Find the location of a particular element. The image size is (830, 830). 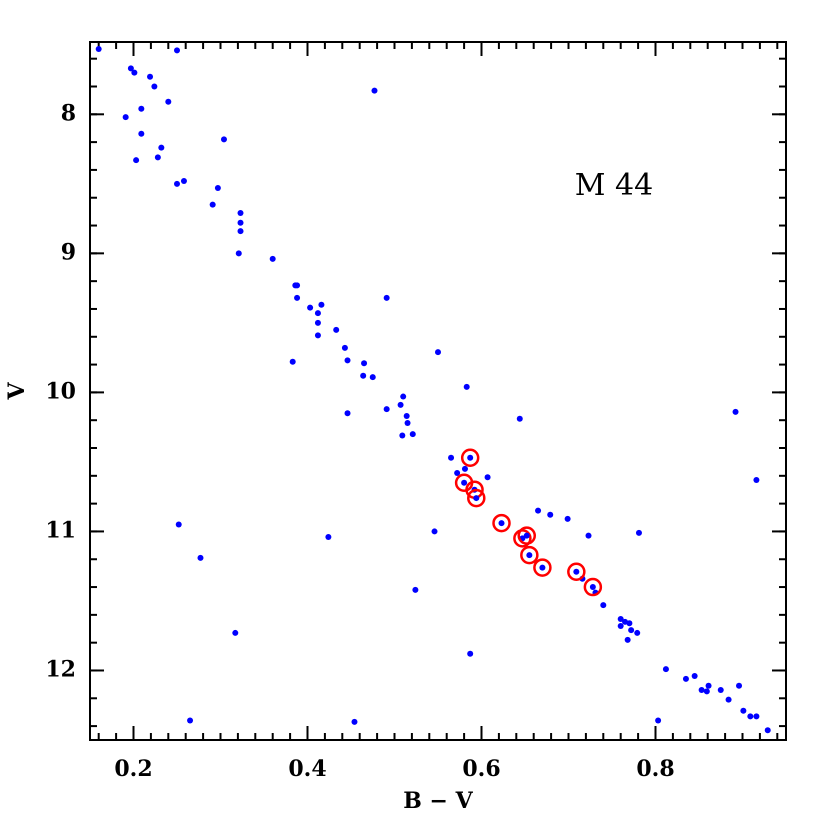

y-tick-label: 11 is located at coordinates (60, 530).